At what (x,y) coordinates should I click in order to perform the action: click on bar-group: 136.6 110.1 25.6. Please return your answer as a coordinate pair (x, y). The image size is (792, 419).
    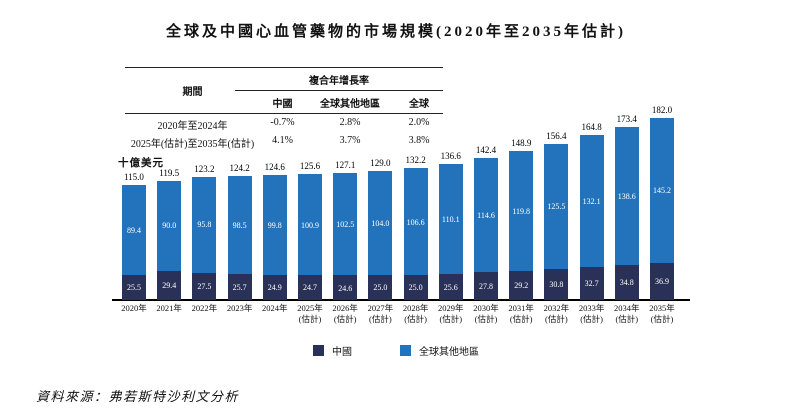
    Looking at the image, I should click on (450, 200).